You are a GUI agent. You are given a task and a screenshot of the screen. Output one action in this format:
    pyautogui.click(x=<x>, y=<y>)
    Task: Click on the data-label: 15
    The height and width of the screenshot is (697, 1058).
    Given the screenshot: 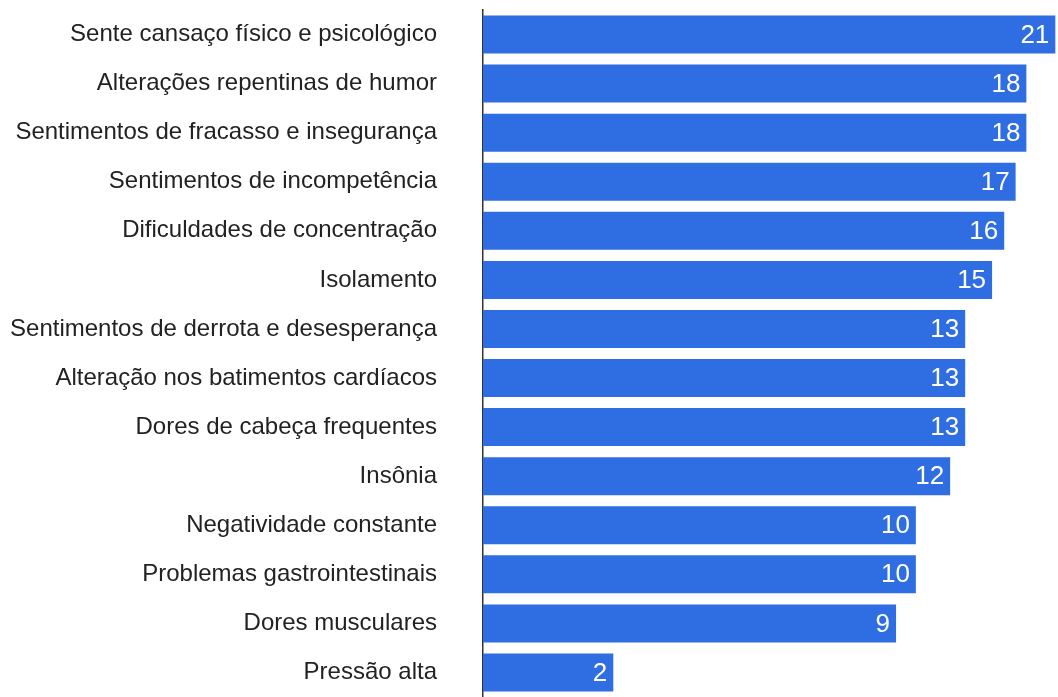 What is the action you would take?
    pyautogui.click(x=972, y=279)
    